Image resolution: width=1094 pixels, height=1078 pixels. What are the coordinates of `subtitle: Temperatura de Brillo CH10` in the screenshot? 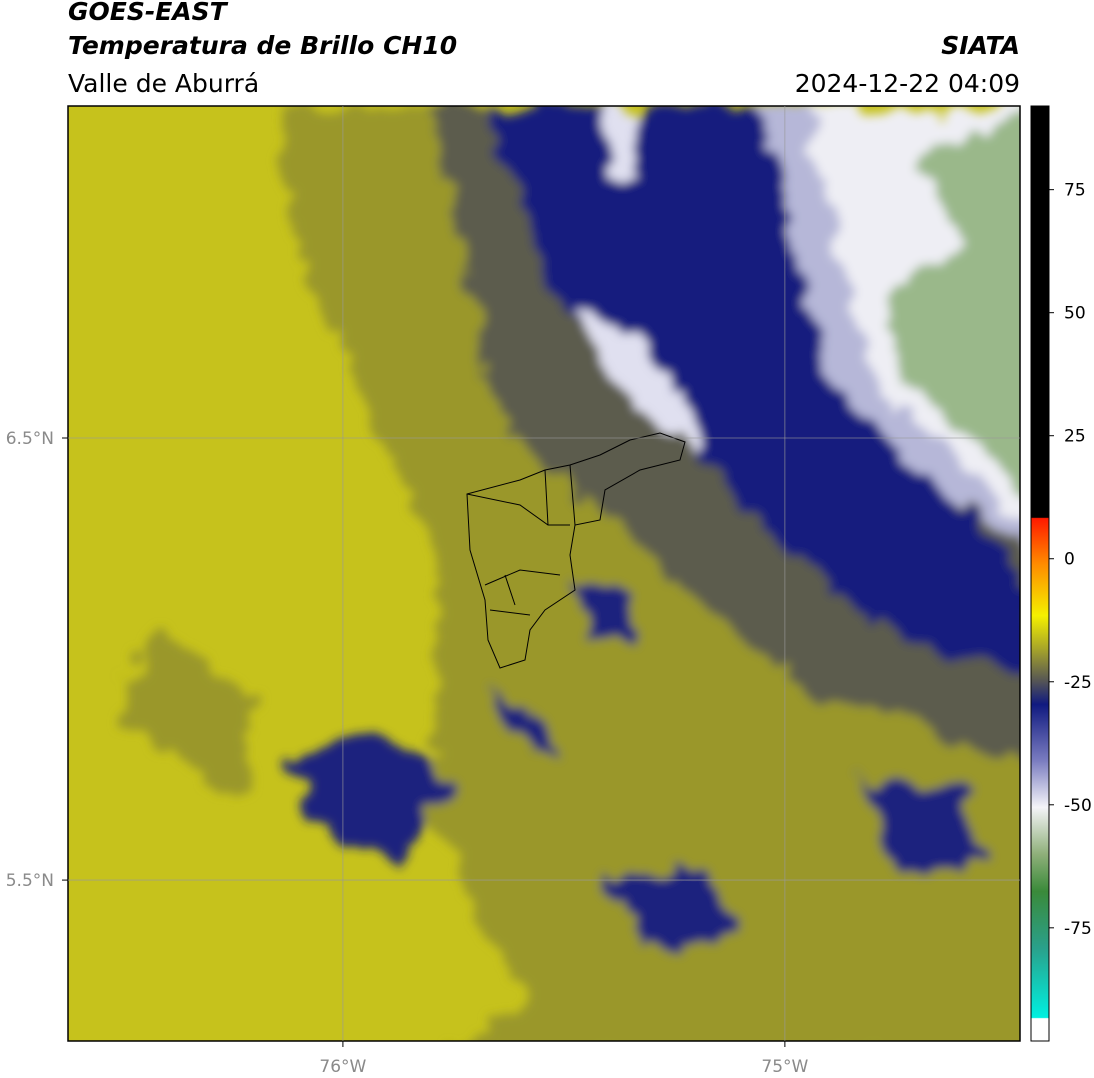 It's located at (262, 45).